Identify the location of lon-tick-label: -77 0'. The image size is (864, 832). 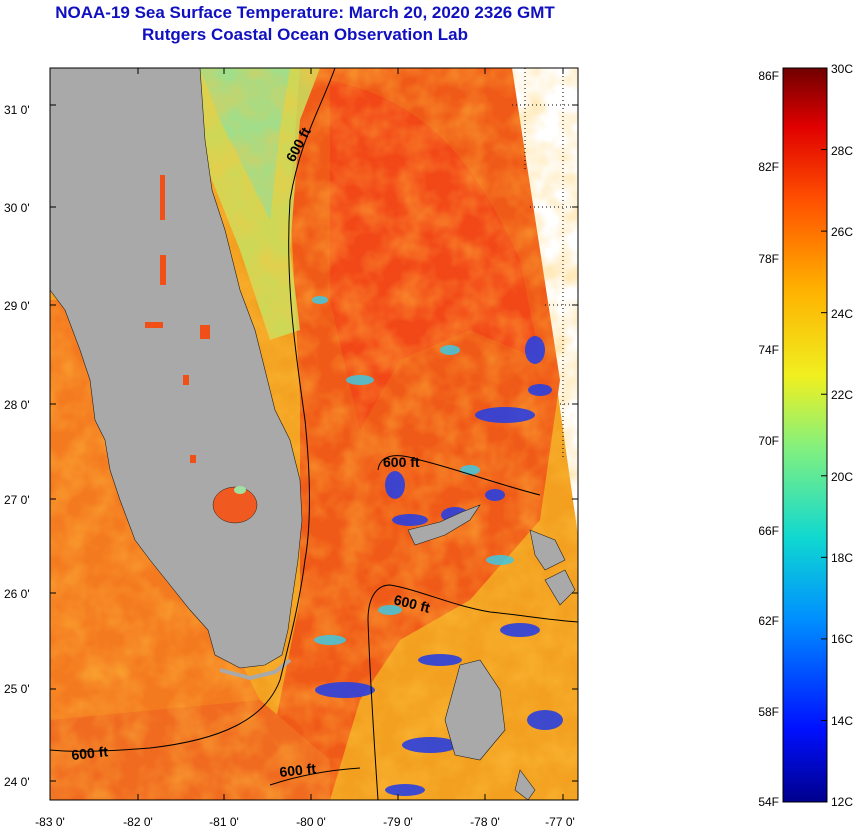
(560, 822).